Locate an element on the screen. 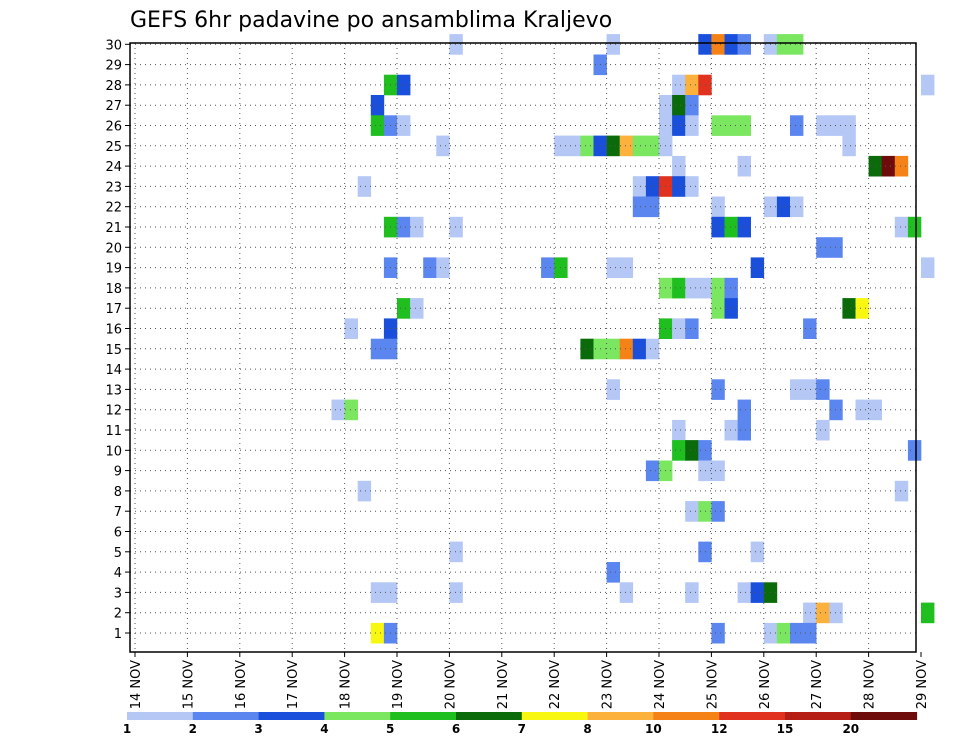 The image size is (960, 742). y-tick-label: 8 is located at coordinates (118, 492).